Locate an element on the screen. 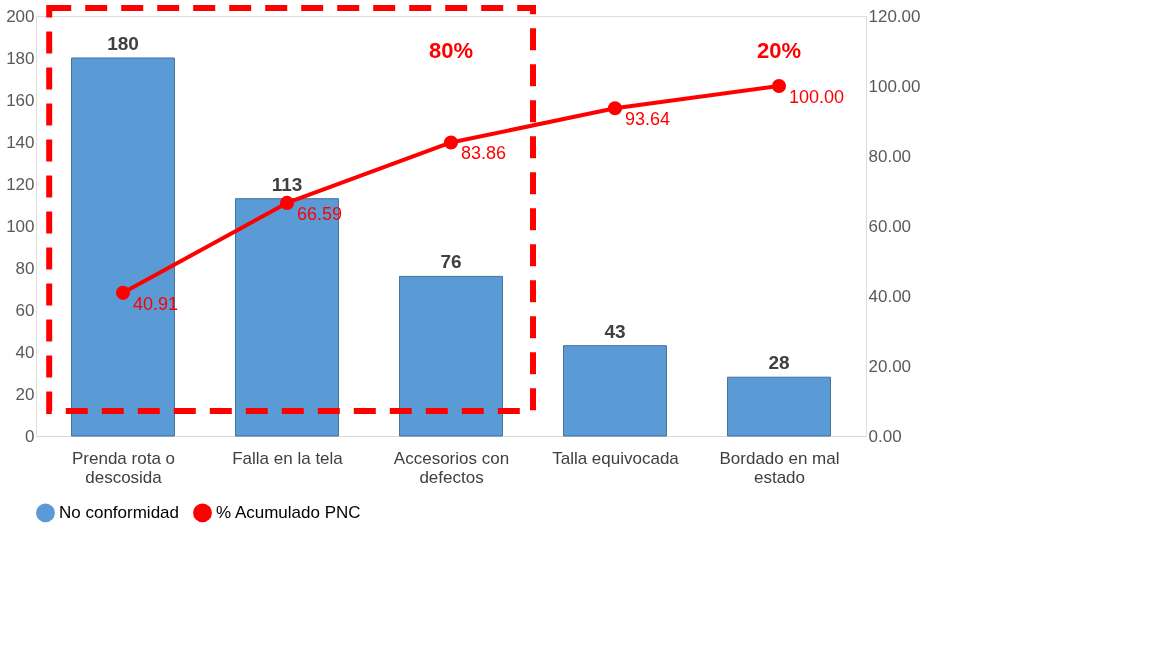 The height and width of the screenshot is (660, 1156). y2-tick-label: 20.00 is located at coordinates (890, 366).